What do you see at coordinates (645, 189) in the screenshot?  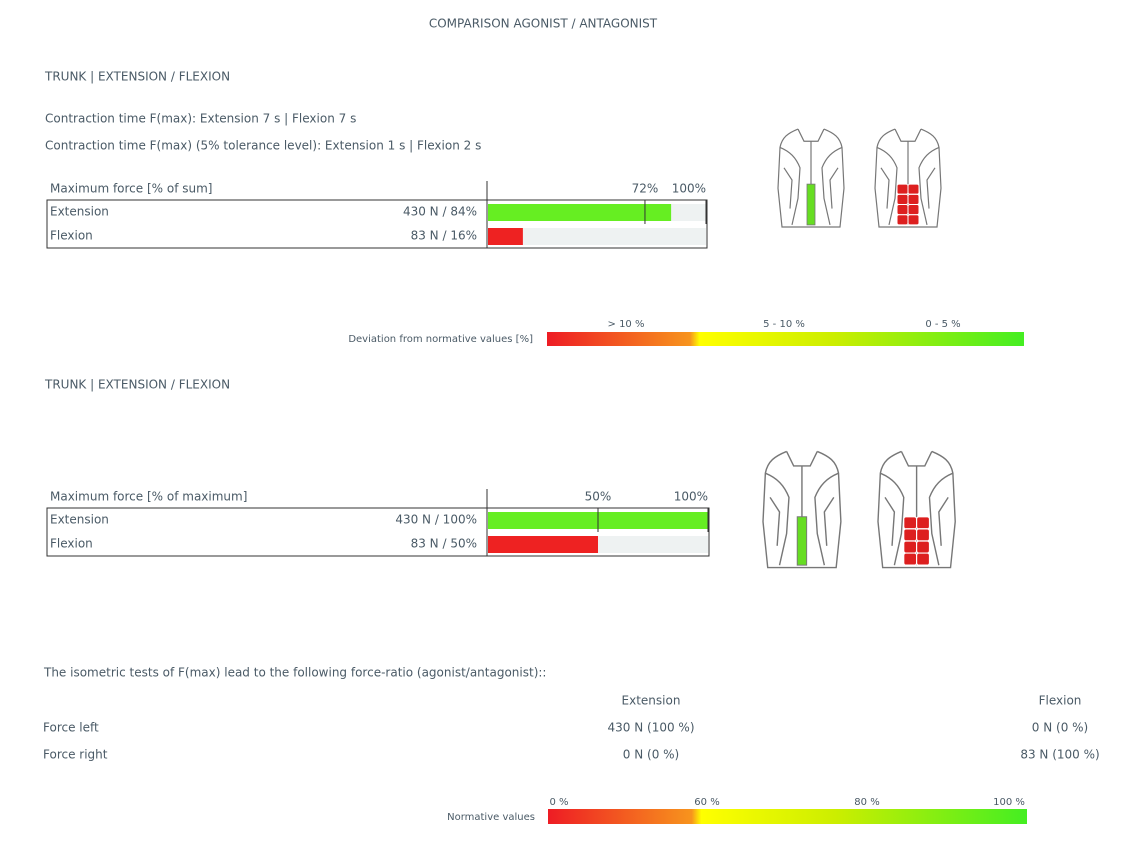 I see `scale-tick-label: 72%` at bounding box center [645, 189].